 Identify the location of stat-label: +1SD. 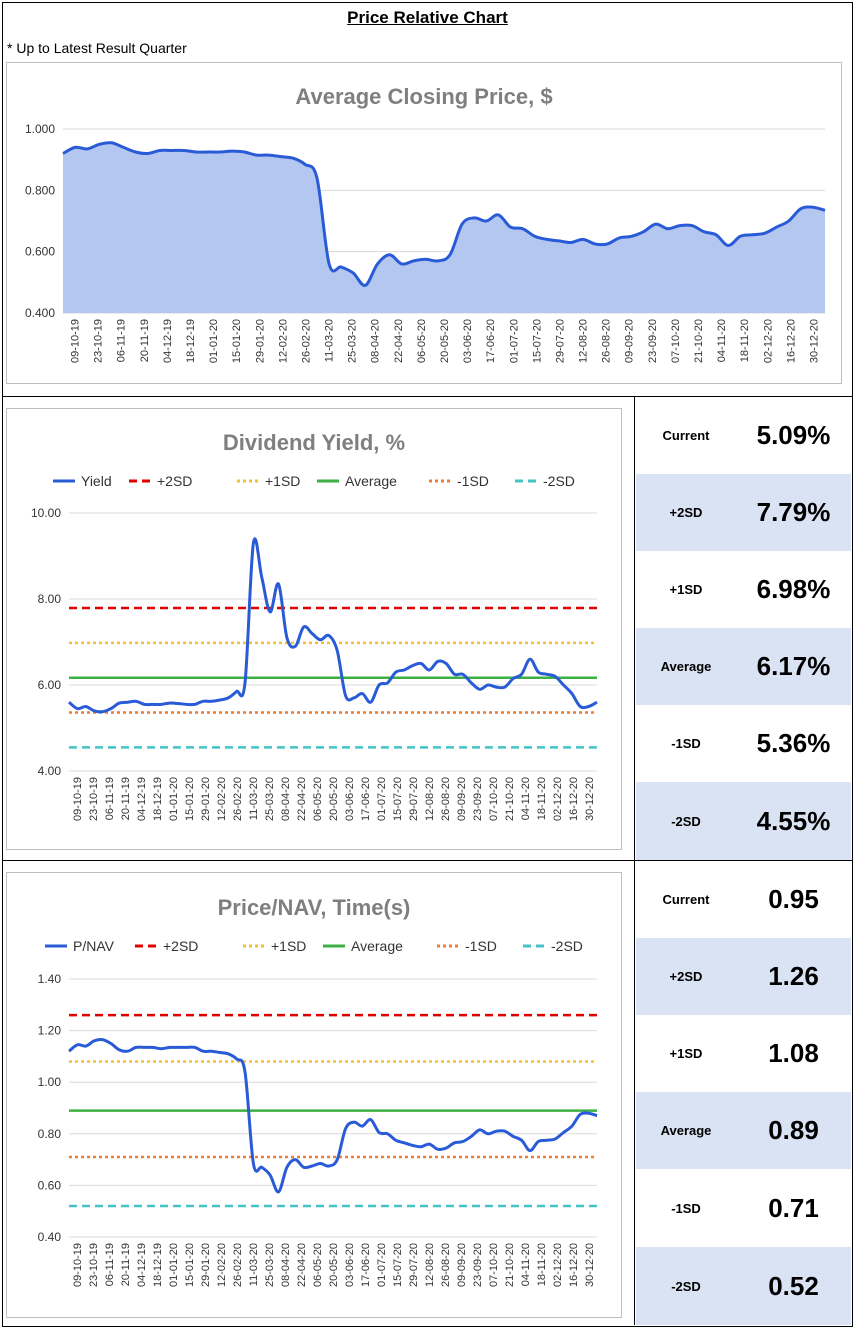
(686, 1053).